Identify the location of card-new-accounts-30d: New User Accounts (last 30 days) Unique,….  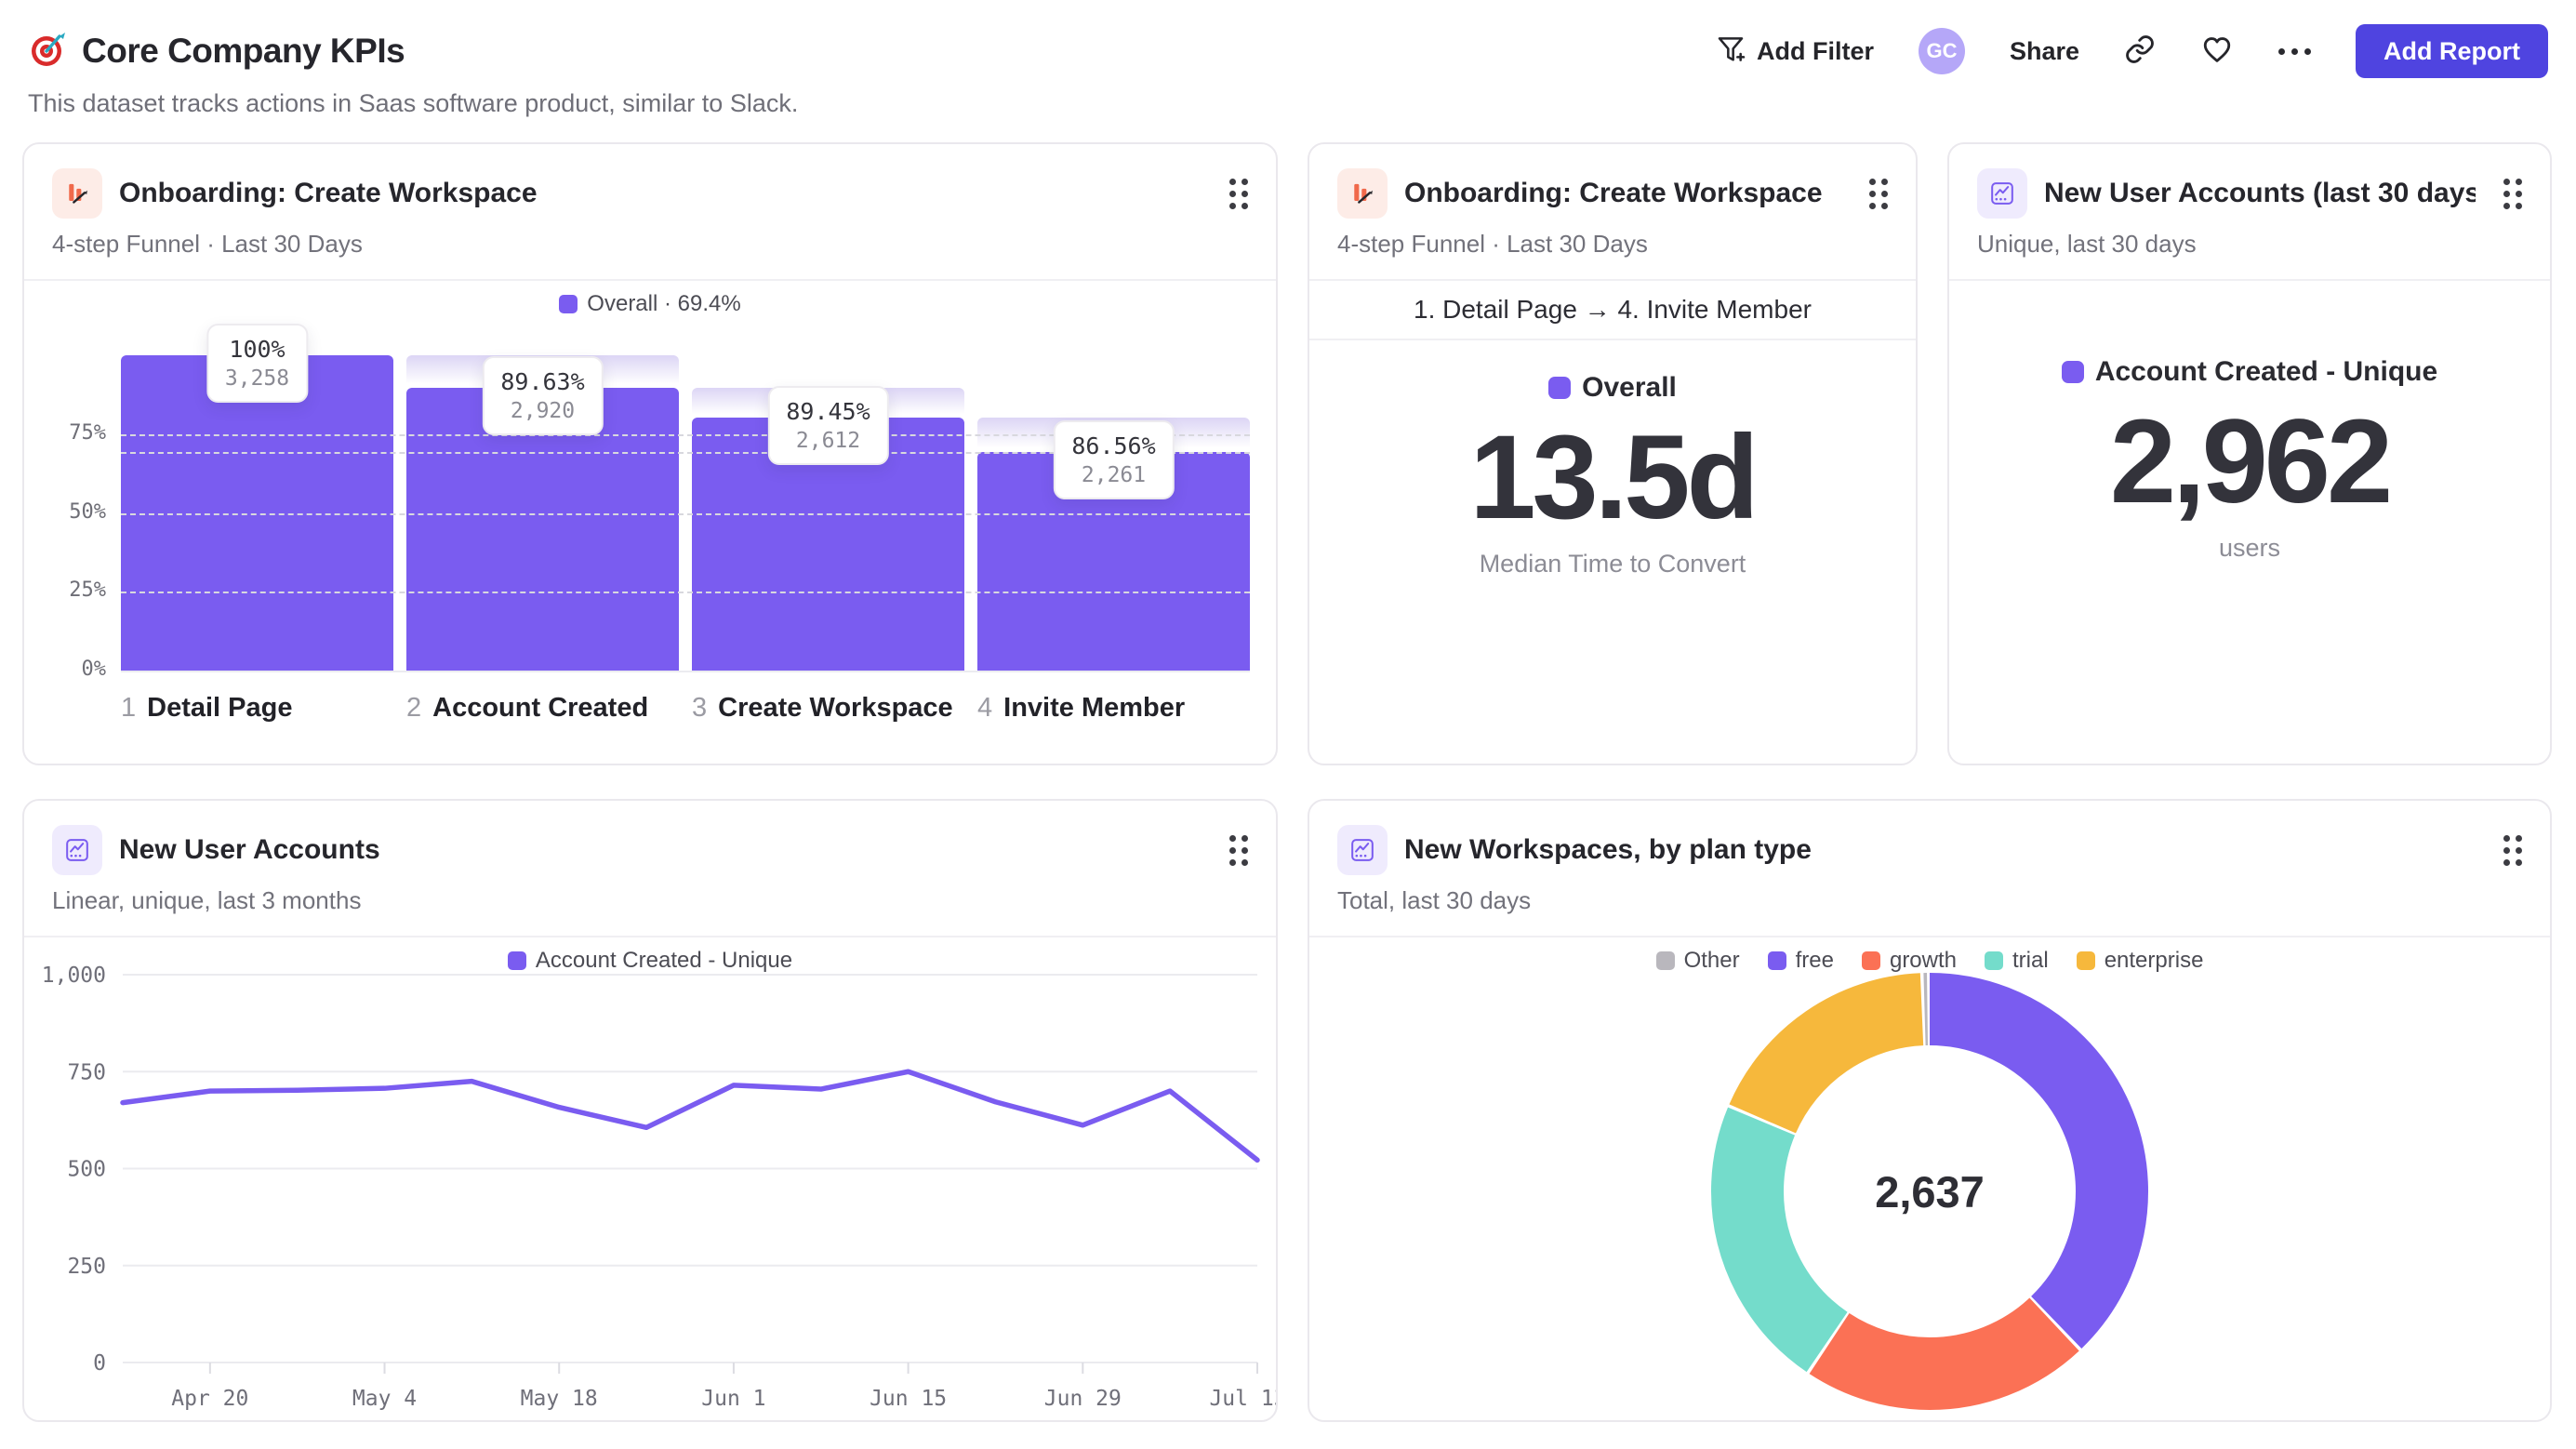
(2249, 453).